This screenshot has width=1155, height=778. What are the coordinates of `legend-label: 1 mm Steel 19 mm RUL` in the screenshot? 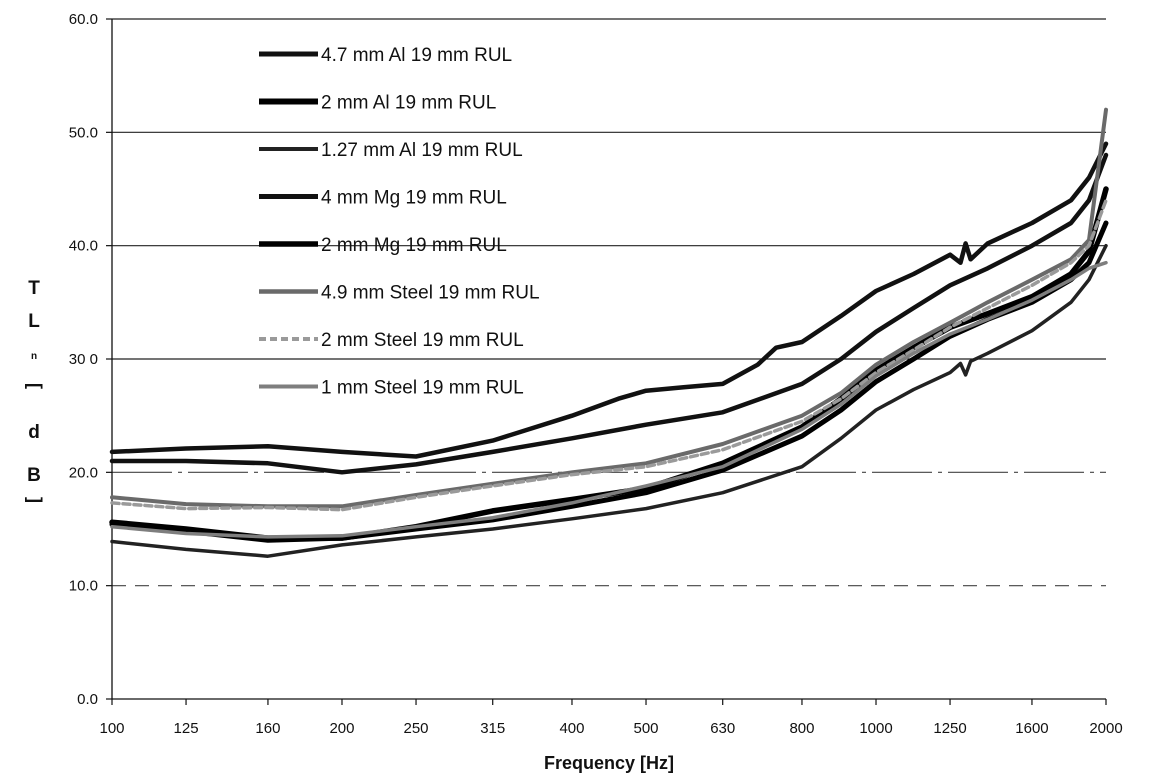 It's located at (422, 388).